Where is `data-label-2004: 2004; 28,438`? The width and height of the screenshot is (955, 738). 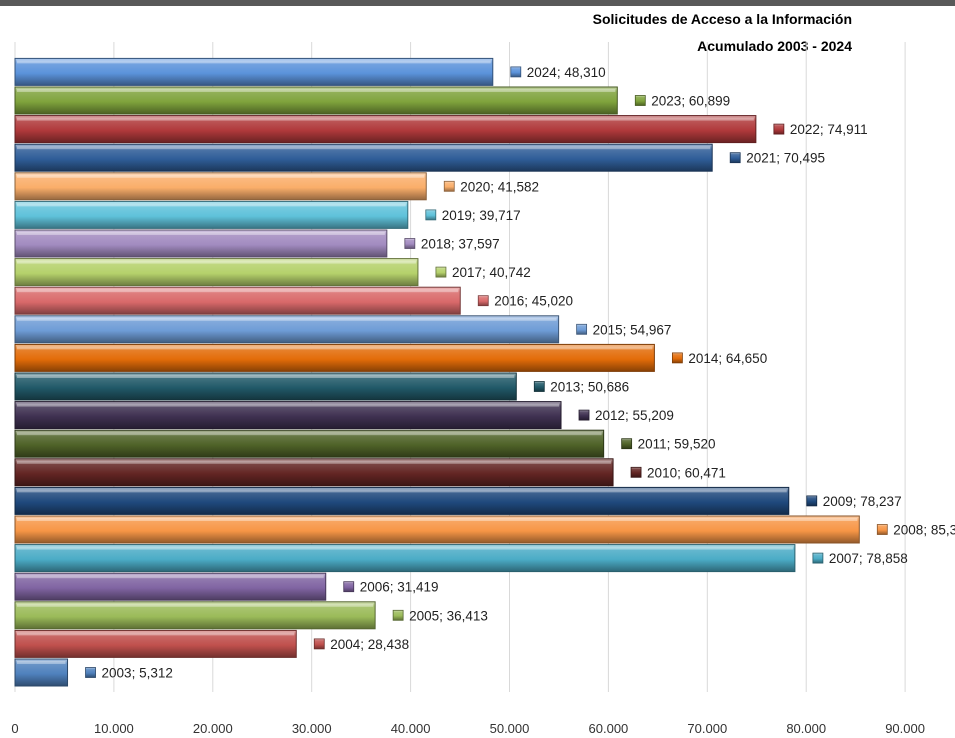 data-label-2004: 2004; 28,438 is located at coordinates (369, 644).